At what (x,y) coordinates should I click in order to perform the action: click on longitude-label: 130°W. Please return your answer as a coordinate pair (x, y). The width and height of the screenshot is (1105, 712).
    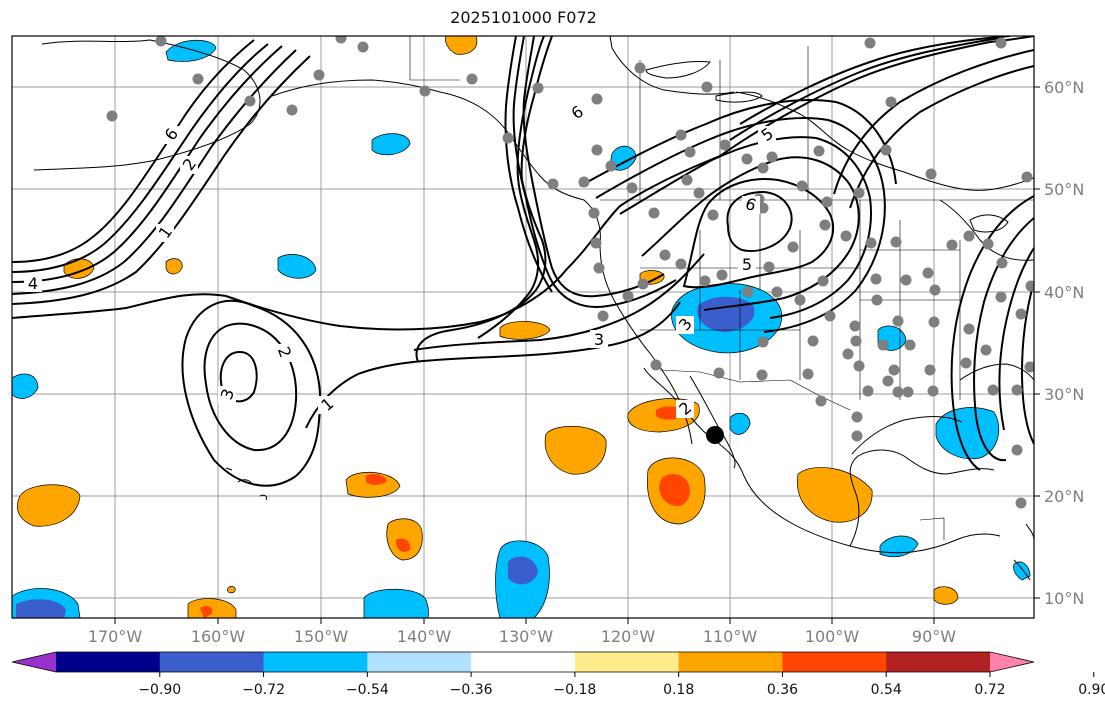
    Looking at the image, I should click on (526, 636).